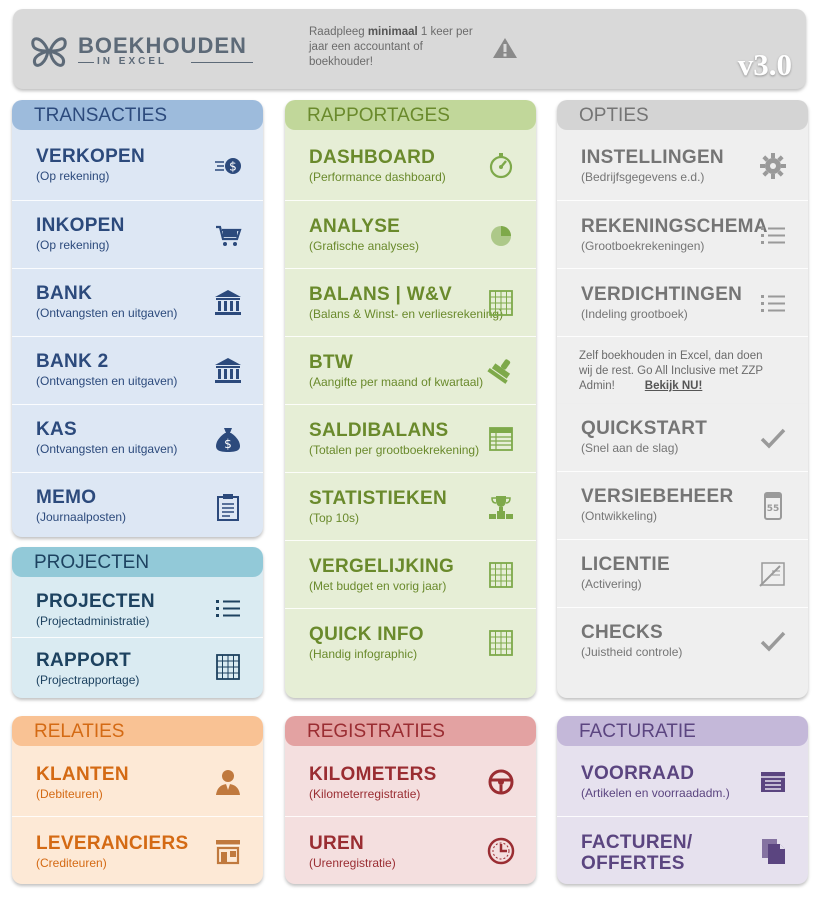 This screenshot has width=821, height=901. What do you see at coordinates (137, 302) in the screenshot?
I see `transacties-item-bank: BANK (Ontvangsten en uitgaven)` at bounding box center [137, 302].